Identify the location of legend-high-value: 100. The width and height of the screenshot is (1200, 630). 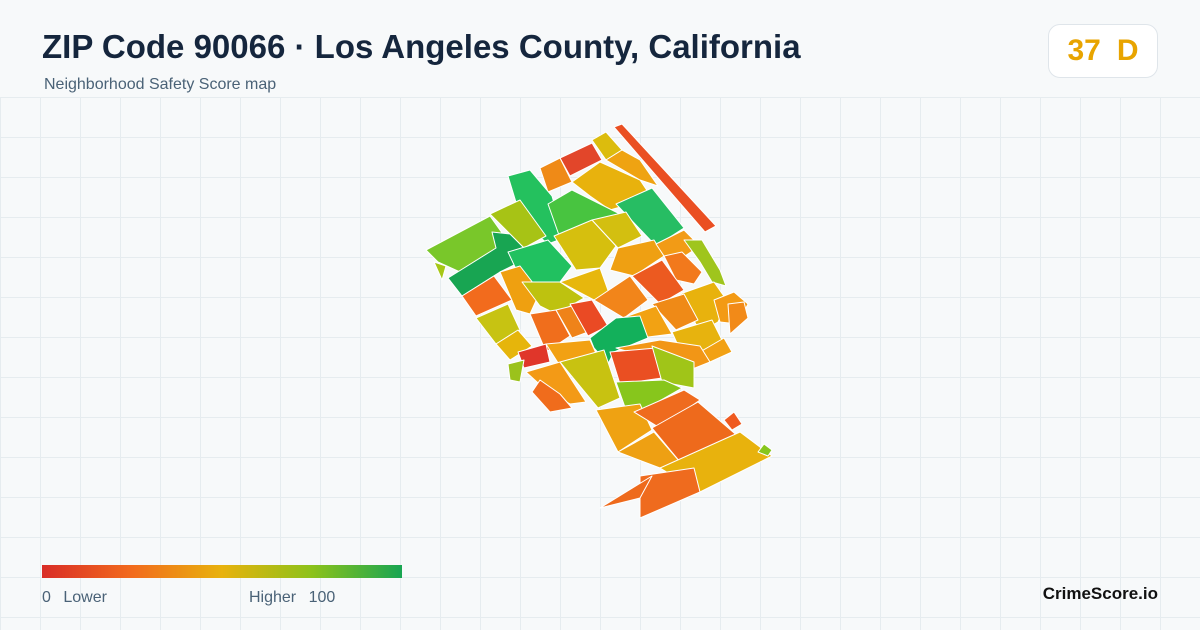
(322, 597).